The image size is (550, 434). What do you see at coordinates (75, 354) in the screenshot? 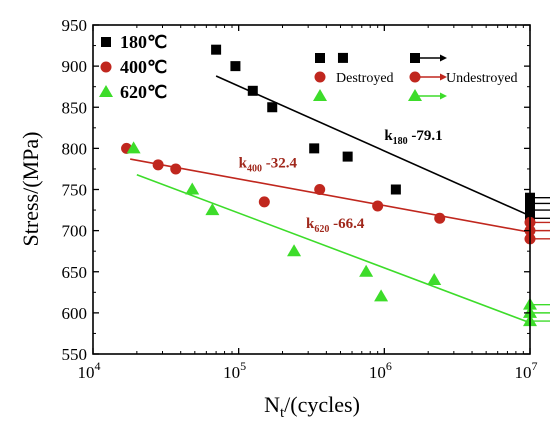
I see `y-tick-label: 550` at bounding box center [75, 354].